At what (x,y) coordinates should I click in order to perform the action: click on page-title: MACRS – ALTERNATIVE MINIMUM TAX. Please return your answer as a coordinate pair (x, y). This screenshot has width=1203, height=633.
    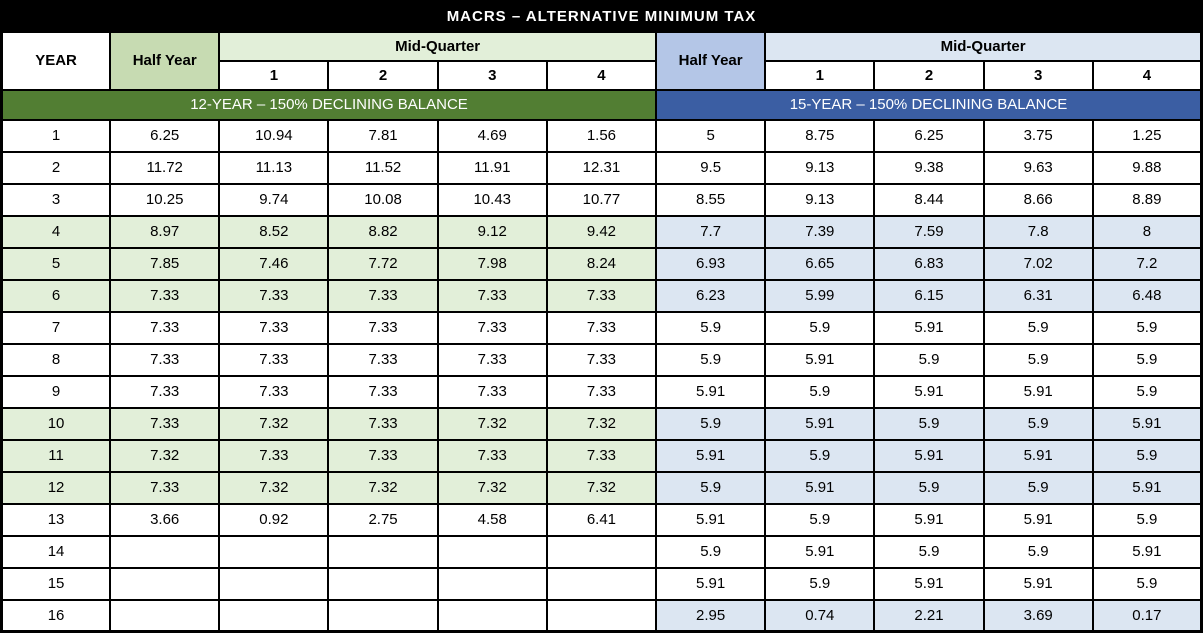
    Looking at the image, I should click on (601, 16).